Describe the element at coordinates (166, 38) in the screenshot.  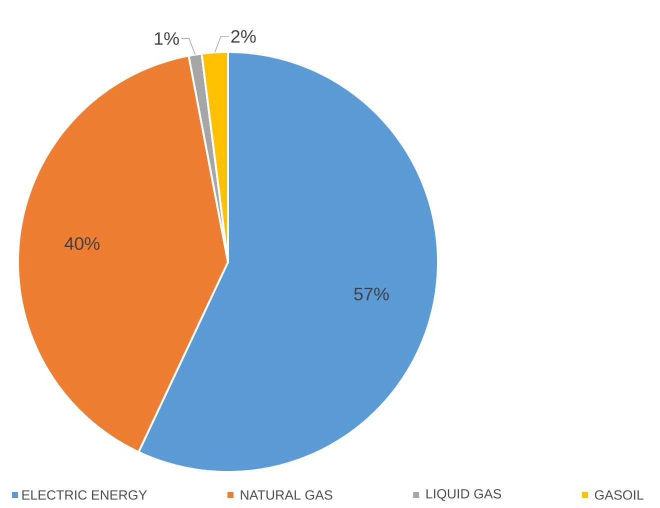
I see `data-label: 1%` at that location.